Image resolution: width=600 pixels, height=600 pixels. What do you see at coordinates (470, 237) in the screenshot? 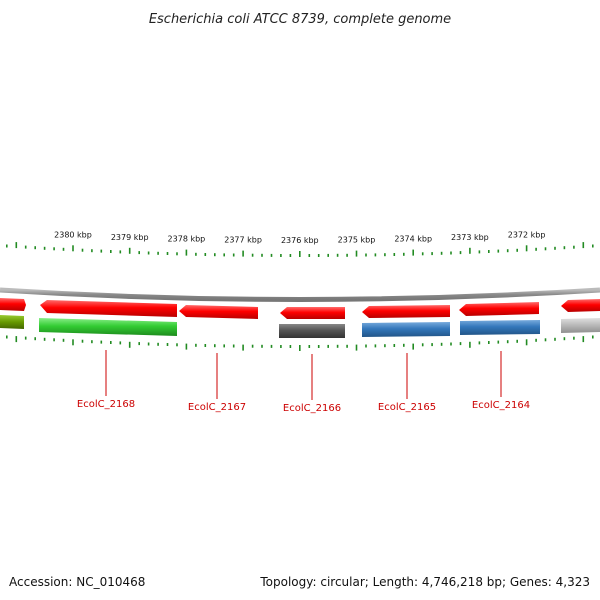
I see `kbp-label: 2373 kbp` at bounding box center [470, 237].